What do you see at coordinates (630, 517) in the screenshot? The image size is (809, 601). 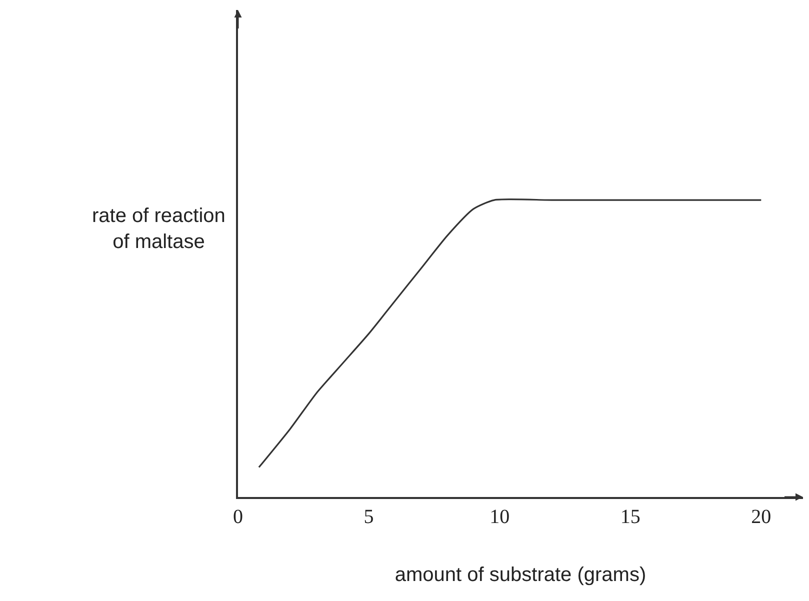 I see `x-tick-label: 15` at bounding box center [630, 517].